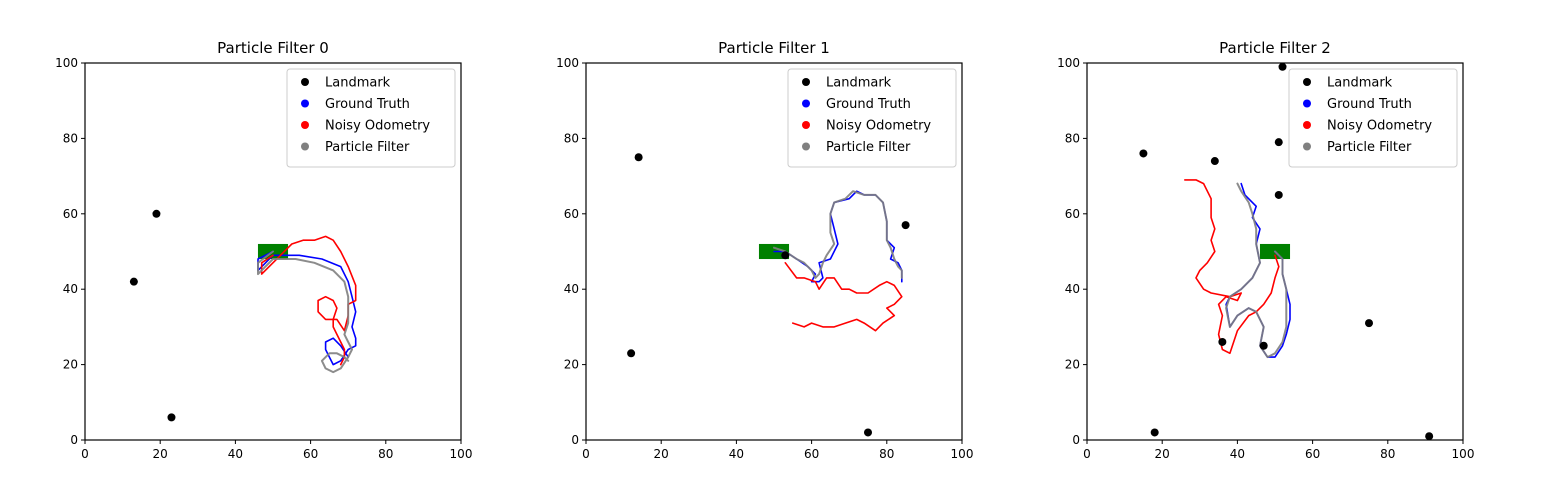 The height and width of the screenshot is (480, 1564). I want to click on chart-title: Particle Filter 1, so click(774, 48).